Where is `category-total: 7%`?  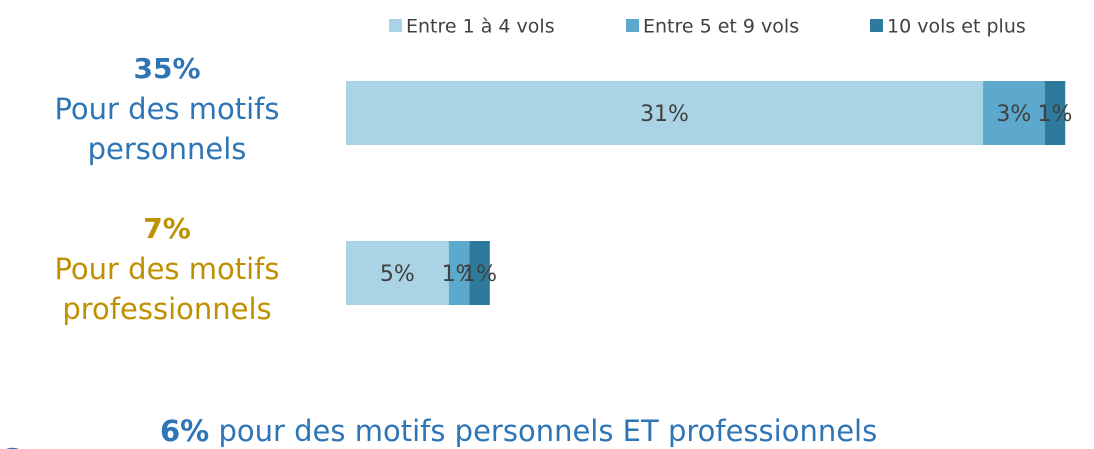 category-total: 7% is located at coordinates (167, 228).